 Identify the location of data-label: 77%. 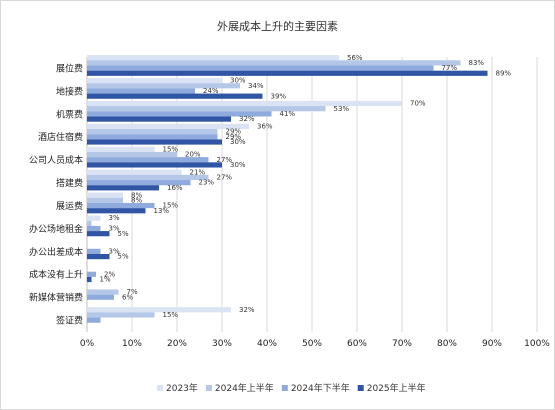
(450, 68).